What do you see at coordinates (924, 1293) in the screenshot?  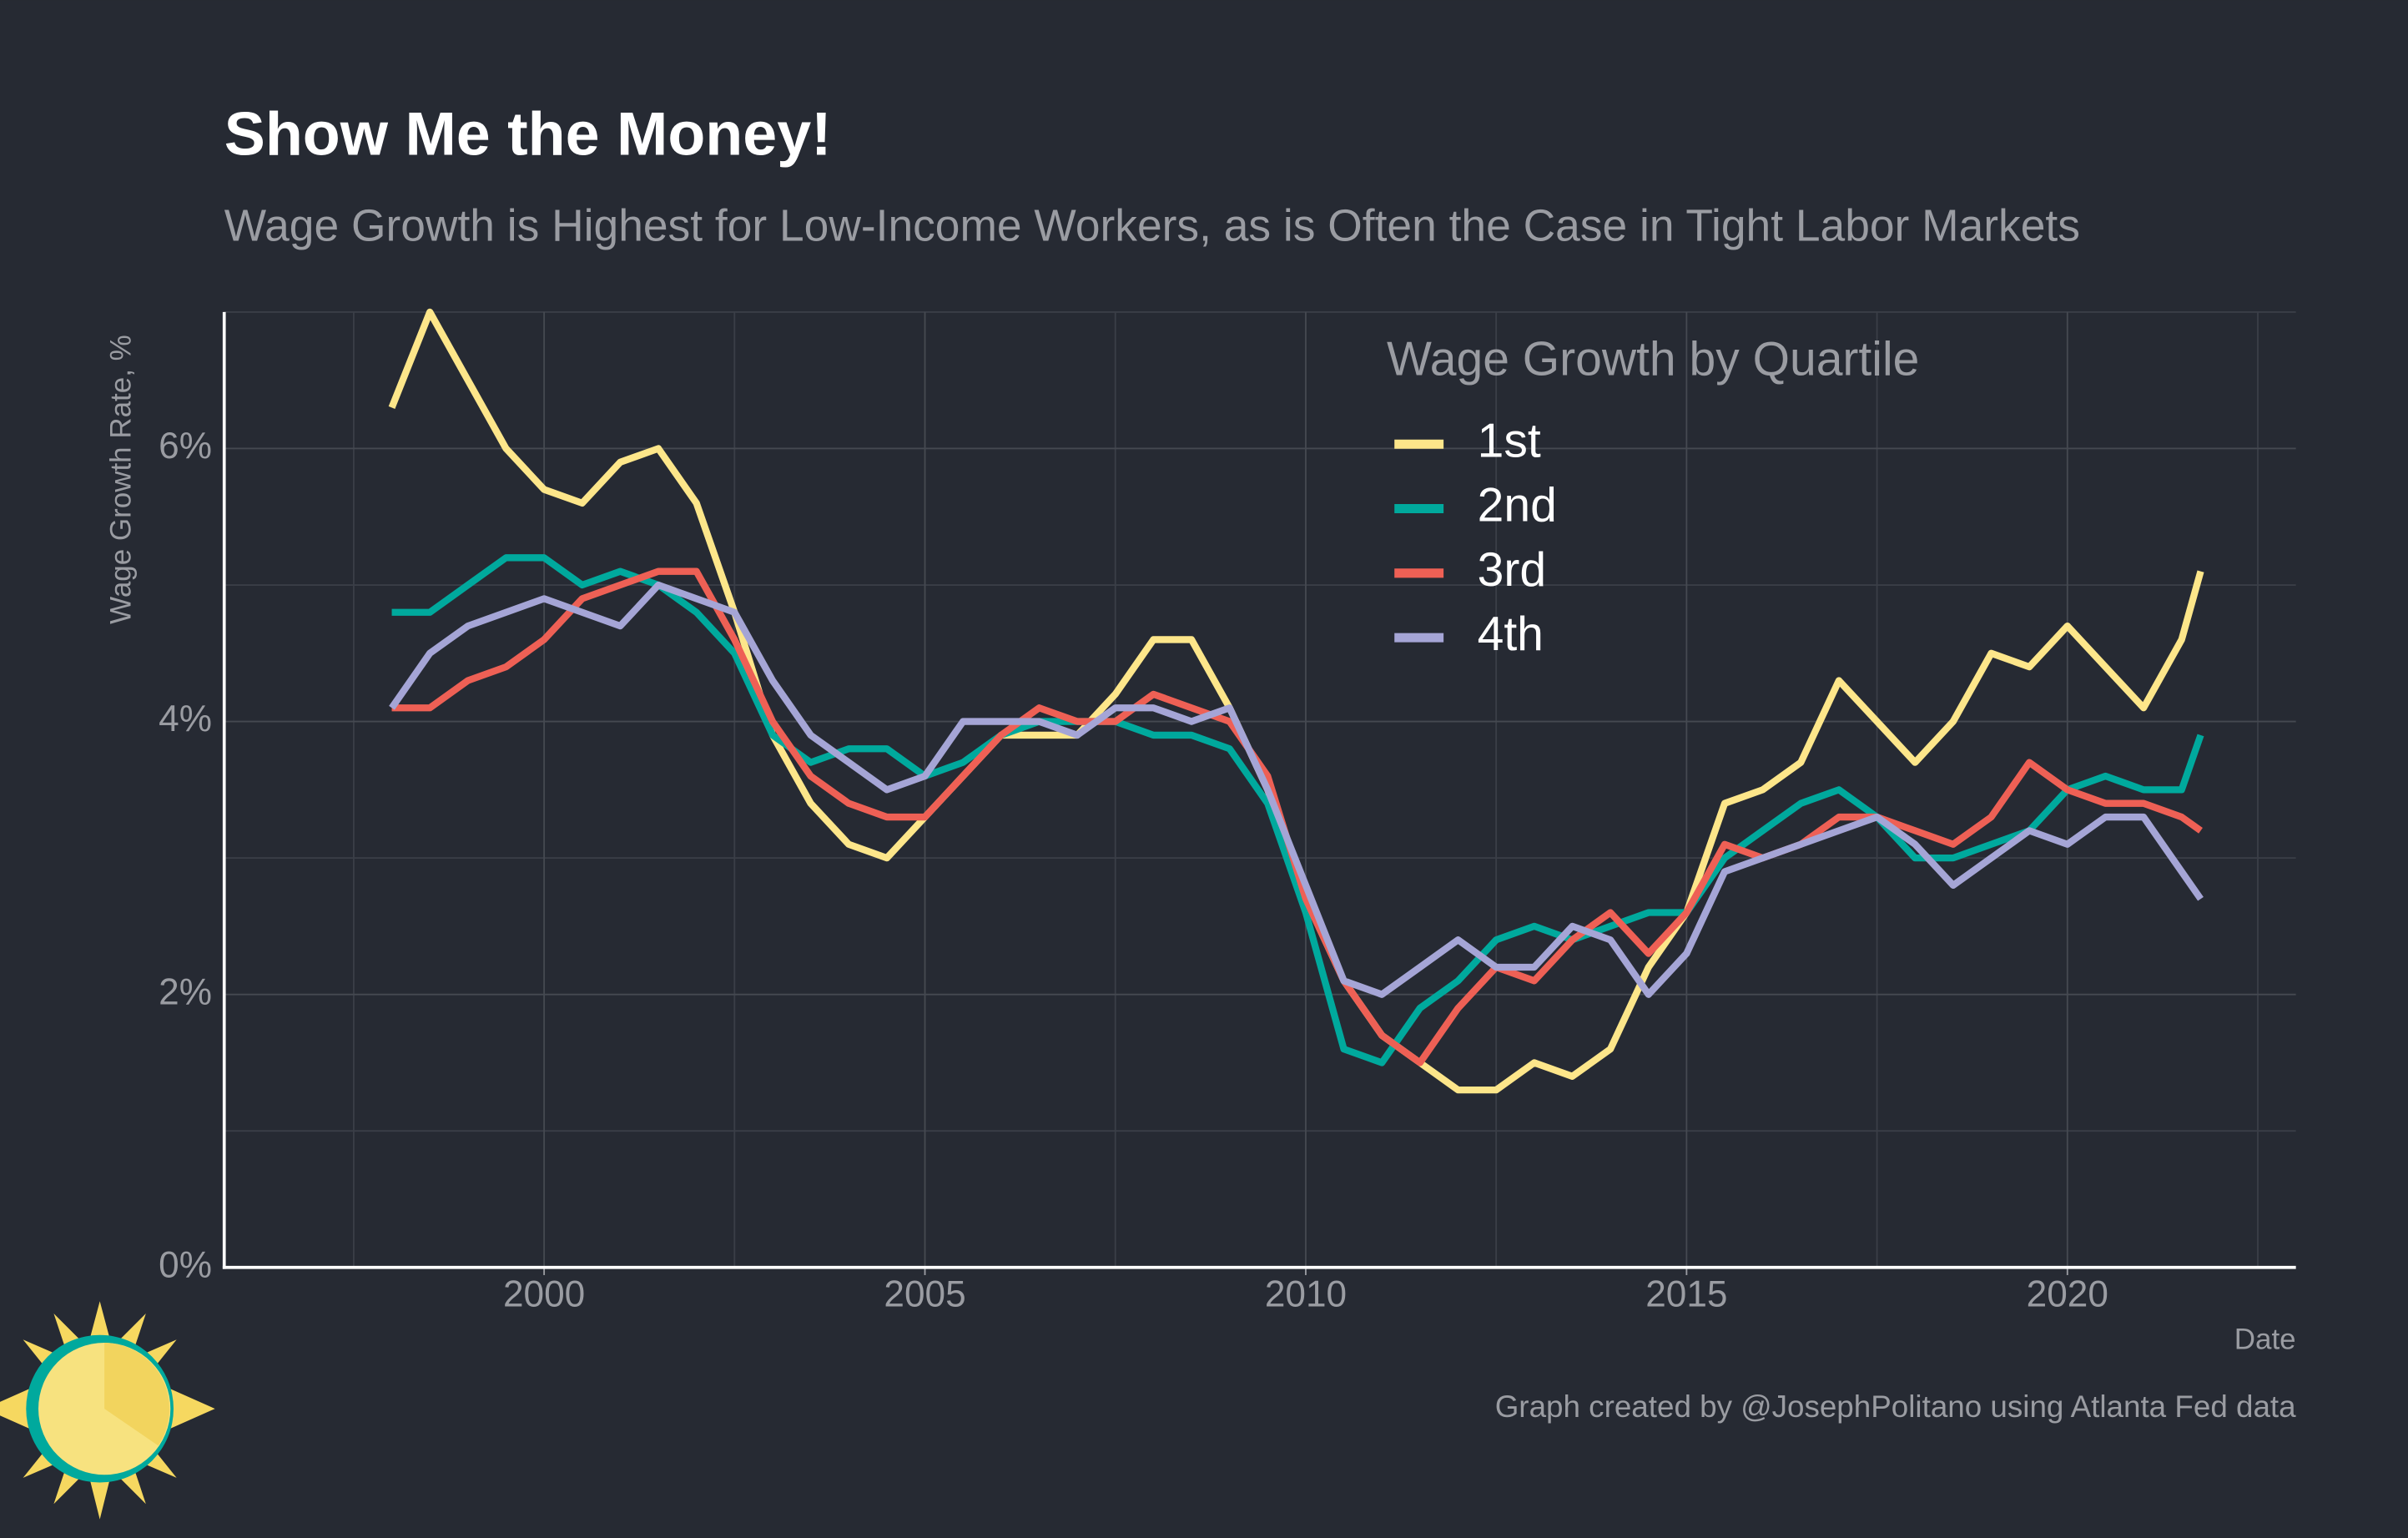 I see `x-tick-label: 2005` at bounding box center [924, 1293].